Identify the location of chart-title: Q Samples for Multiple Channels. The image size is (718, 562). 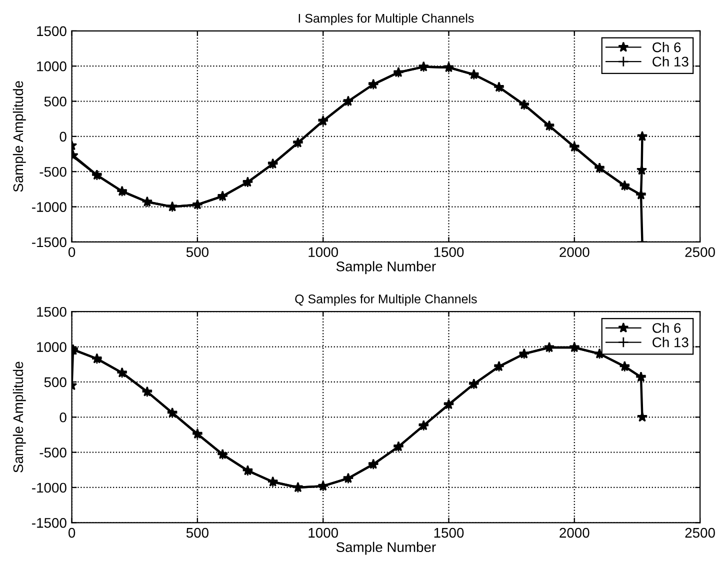
(386, 300).